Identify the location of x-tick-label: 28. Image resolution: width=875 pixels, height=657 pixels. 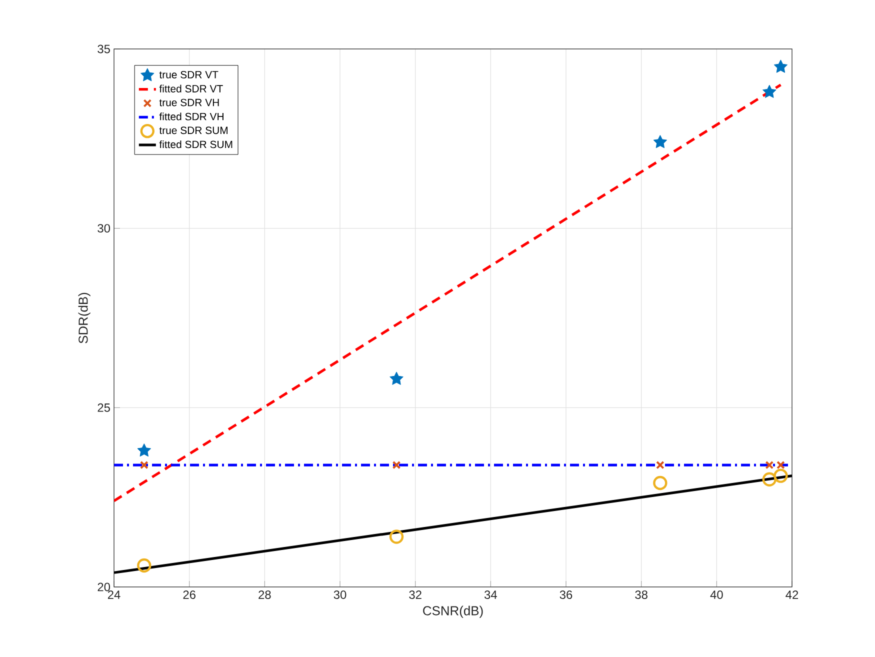
(264, 594).